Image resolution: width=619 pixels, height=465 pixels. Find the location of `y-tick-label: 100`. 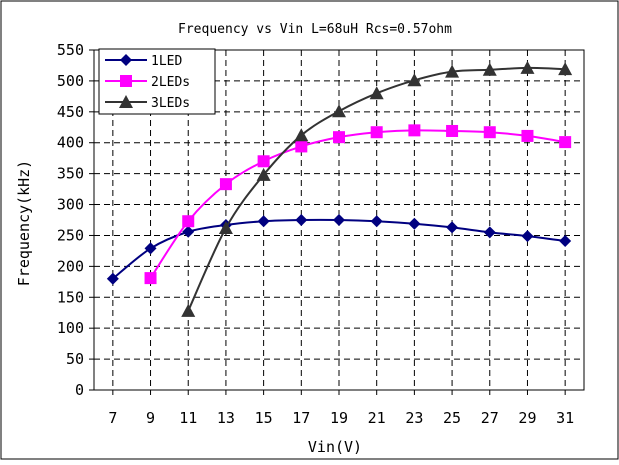

y-tick-label: 100 is located at coordinates (70, 328).